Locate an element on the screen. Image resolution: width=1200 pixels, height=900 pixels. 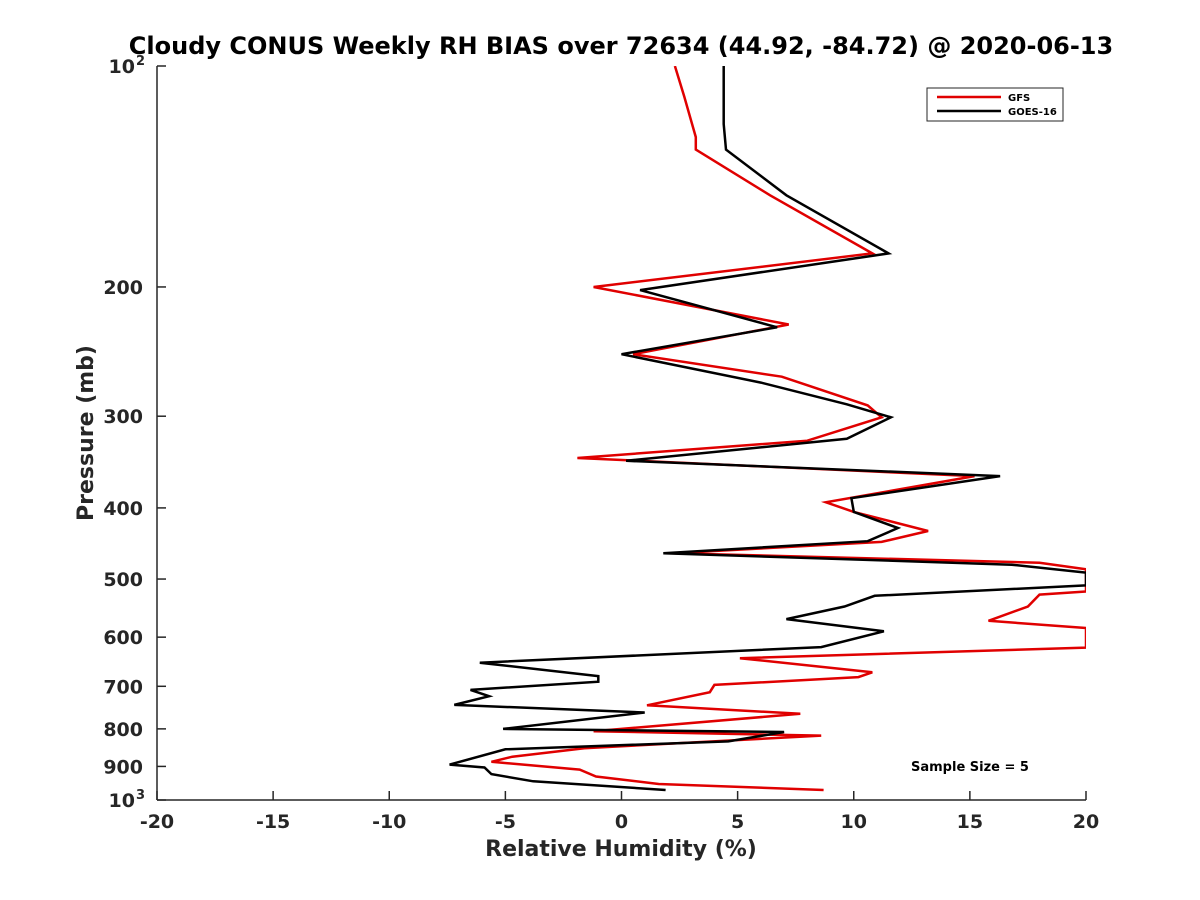
x-axis-ticks: -20 -15 -10 -5 0 5 10 15 20 is located at coordinates (619, 812).